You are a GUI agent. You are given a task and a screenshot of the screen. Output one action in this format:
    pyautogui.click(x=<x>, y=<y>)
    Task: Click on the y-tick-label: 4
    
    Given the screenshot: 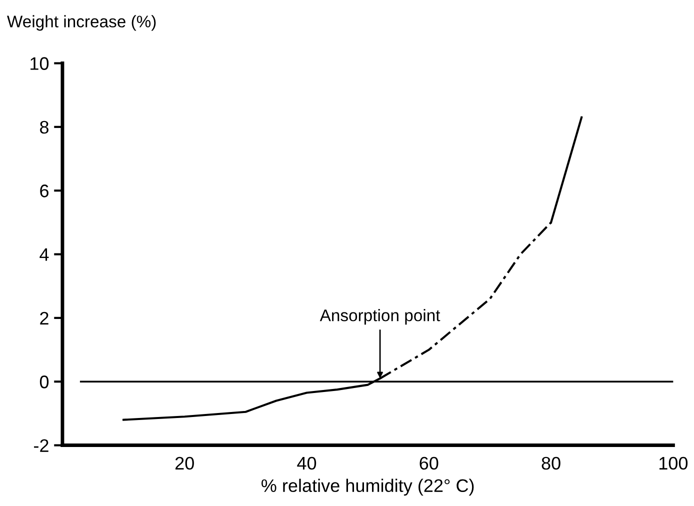 What is the action you would take?
    pyautogui.click(x=44, y=254)
    